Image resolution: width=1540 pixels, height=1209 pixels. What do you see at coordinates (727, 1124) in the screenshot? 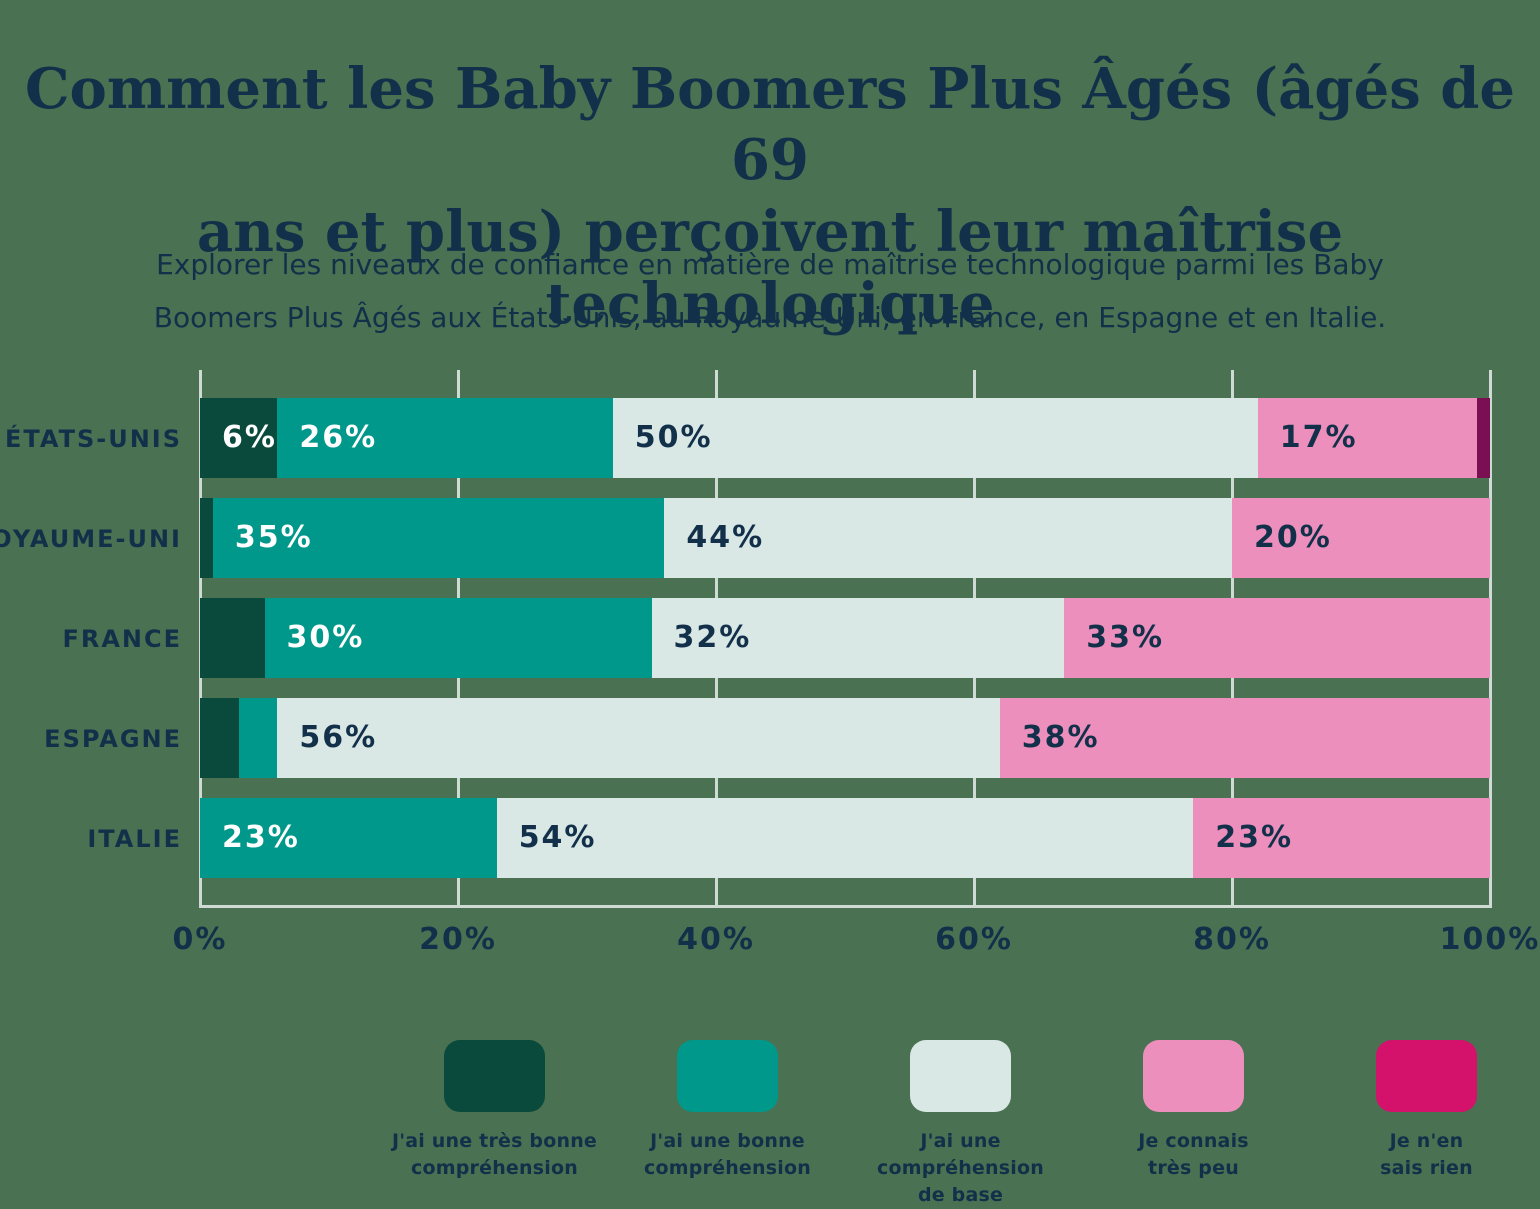
I see `legend-item: J'ai une bonne compréhension` at bounding box center [727, 1124].